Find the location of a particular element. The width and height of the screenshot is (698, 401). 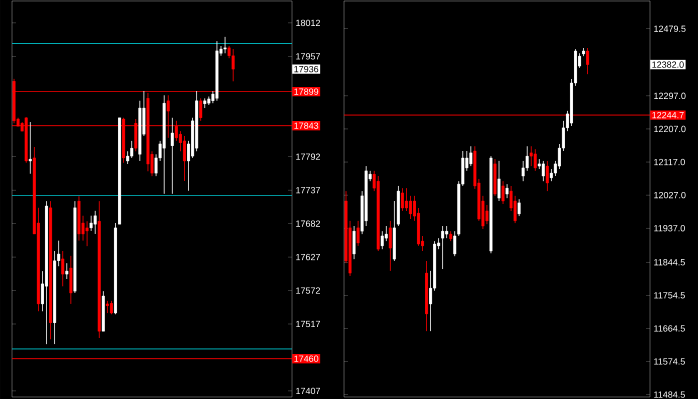

y-tick-label: 17517 is located at coordinates (308, 324).